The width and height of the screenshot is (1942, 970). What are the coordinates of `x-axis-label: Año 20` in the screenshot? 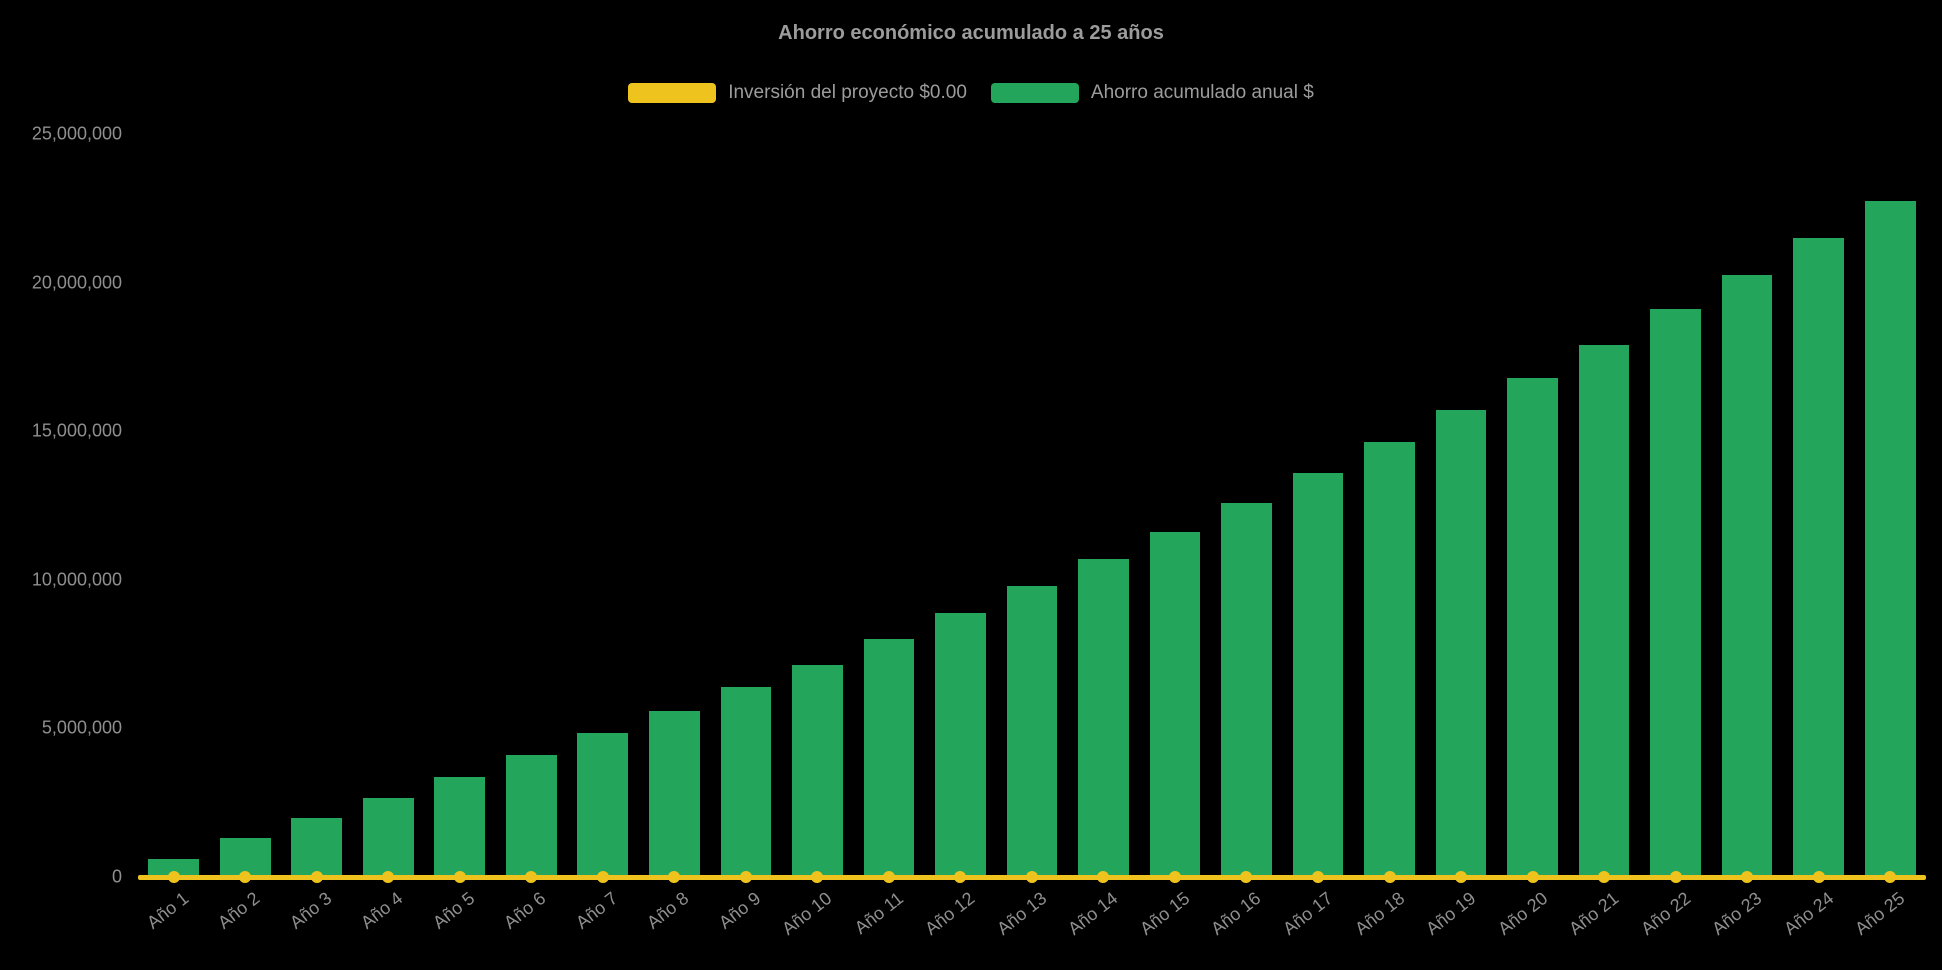 It's located at (1522, 913).